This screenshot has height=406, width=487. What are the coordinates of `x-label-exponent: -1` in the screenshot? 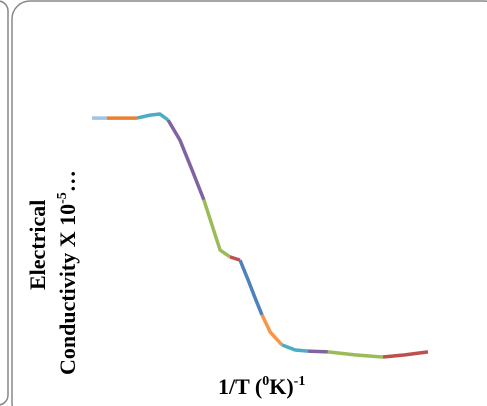 It's located at (300, 381).